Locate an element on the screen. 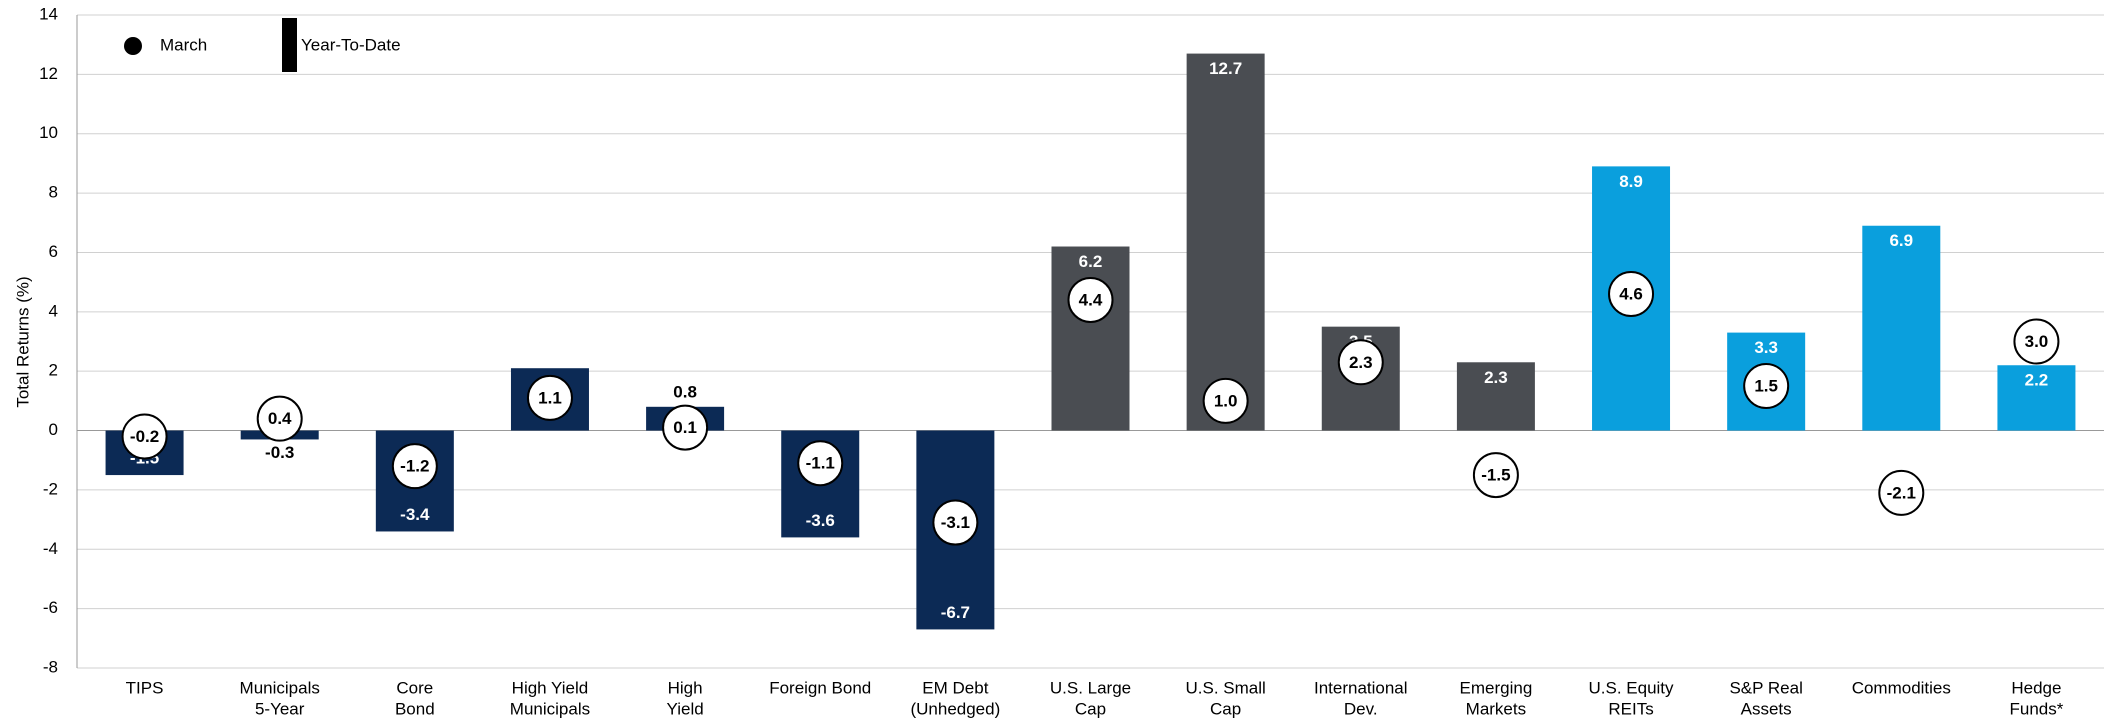 The height and width of the screenshot is (720, 2106). x-tick-label: U.S. Large is located at coordinates (1090, 687).